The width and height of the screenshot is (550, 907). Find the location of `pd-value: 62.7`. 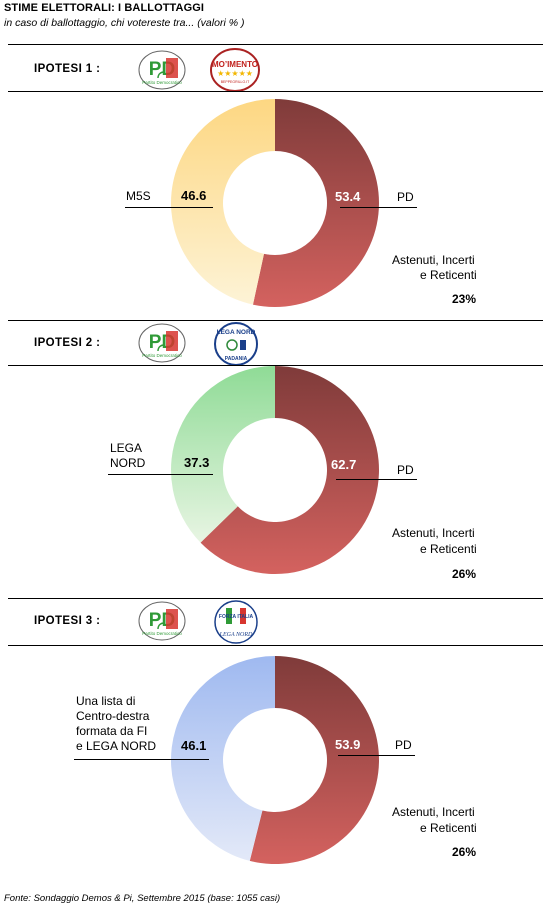

pd-value: 62.7 is located at coordinates (344, 464).